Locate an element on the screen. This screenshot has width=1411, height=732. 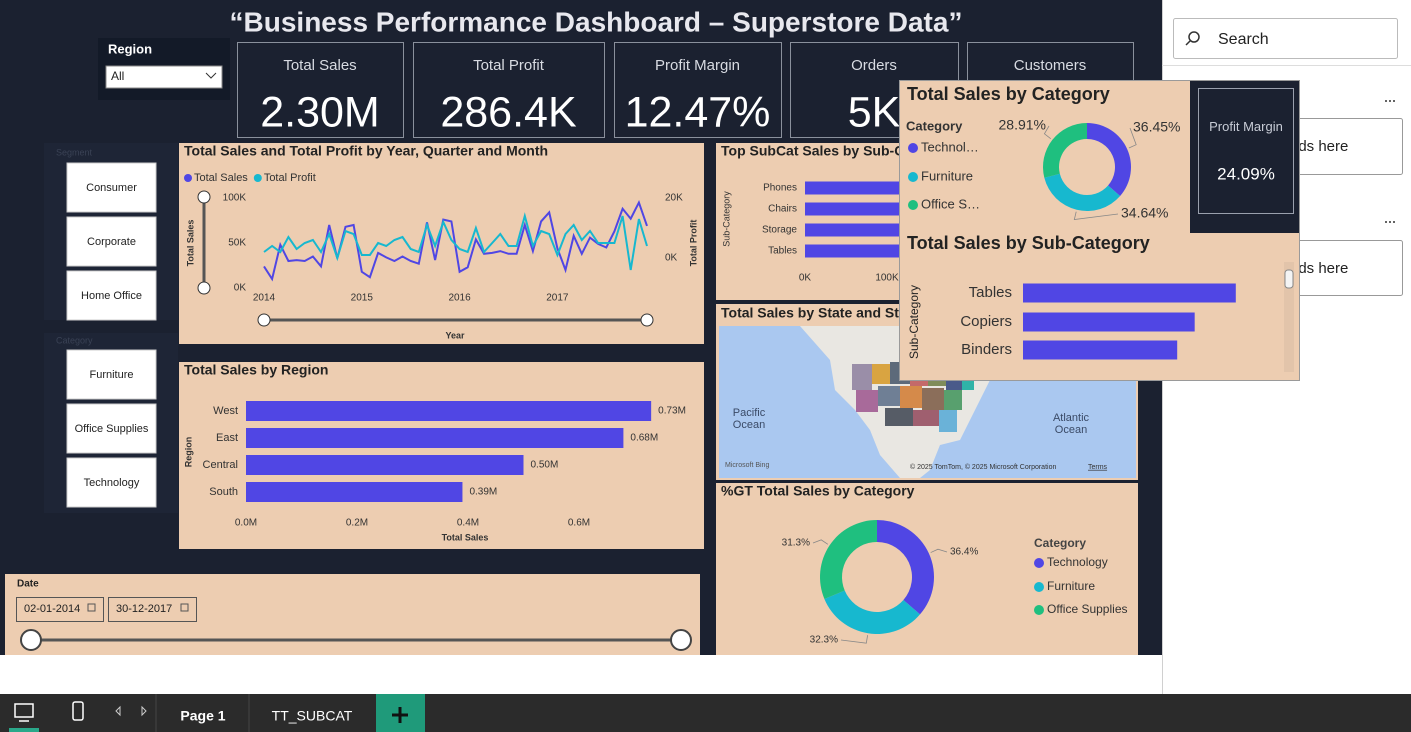
scrollbar-thumb is located at coordinates (1289, 279).